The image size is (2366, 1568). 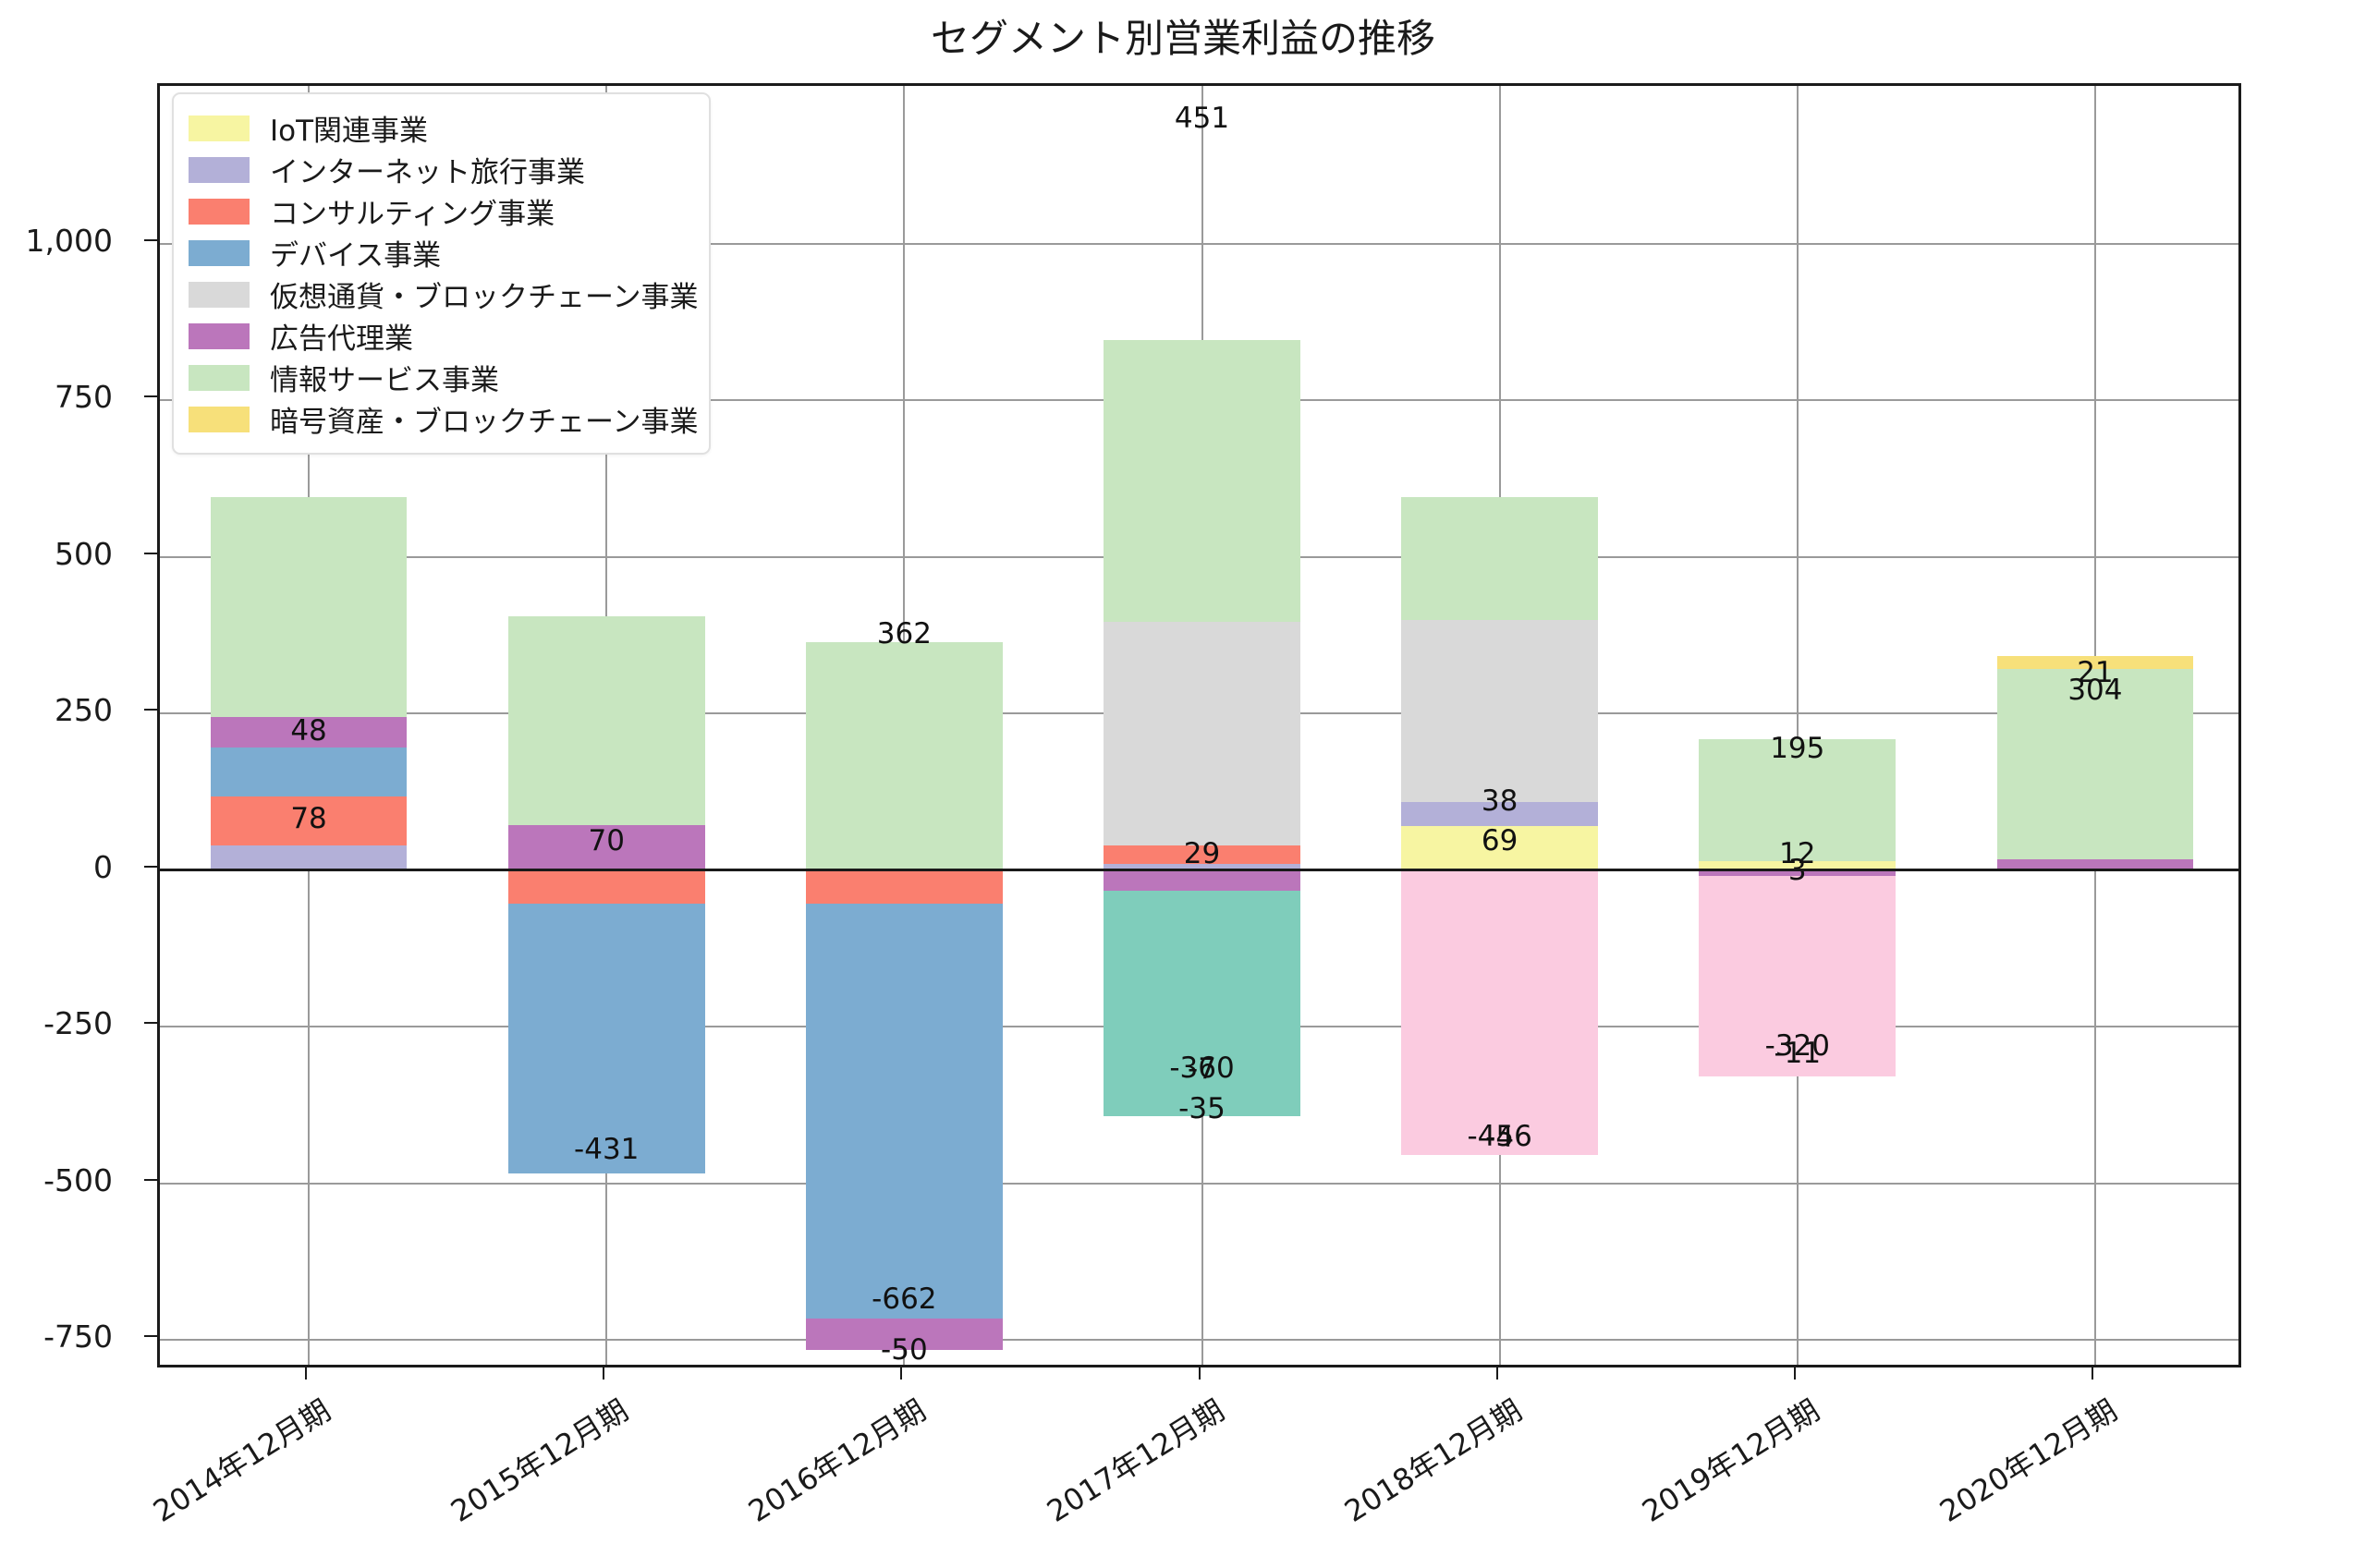 I want to click on legend-item: 情報サービス事業, so click(x=442, y=377).